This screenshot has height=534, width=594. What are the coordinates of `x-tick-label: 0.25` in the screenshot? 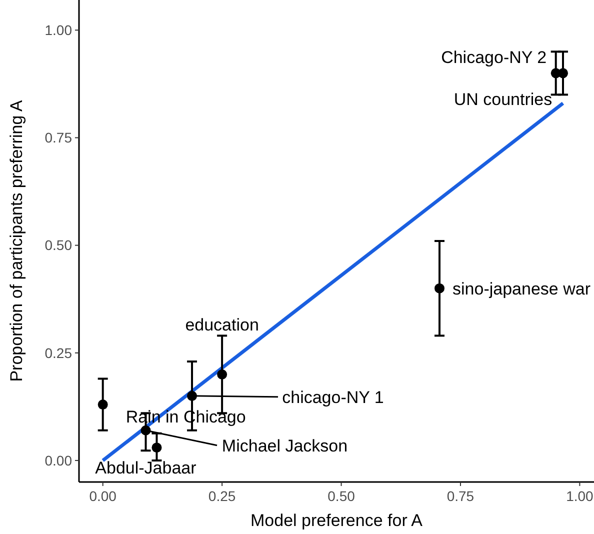 It's located at (222, 496).